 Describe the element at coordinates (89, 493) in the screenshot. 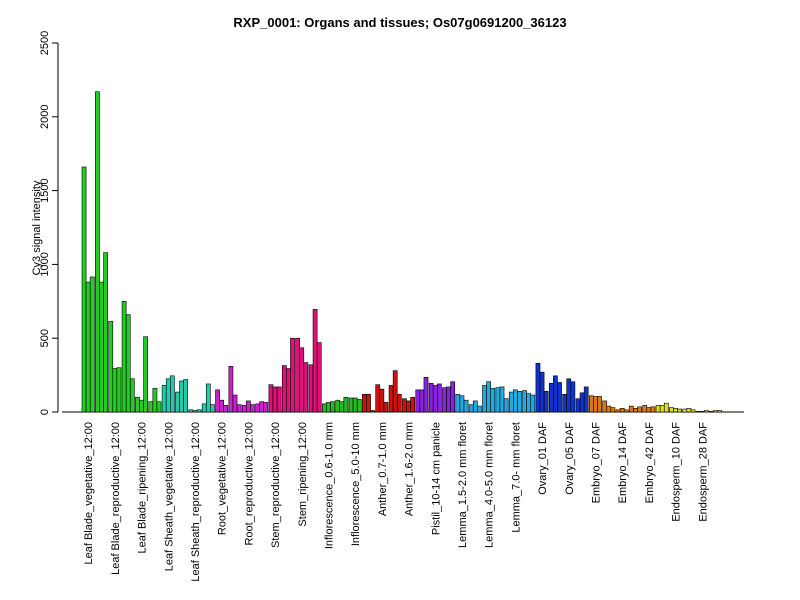

I see `x-tick-label: Leaf Blade_vegetative_12:00` at that location.